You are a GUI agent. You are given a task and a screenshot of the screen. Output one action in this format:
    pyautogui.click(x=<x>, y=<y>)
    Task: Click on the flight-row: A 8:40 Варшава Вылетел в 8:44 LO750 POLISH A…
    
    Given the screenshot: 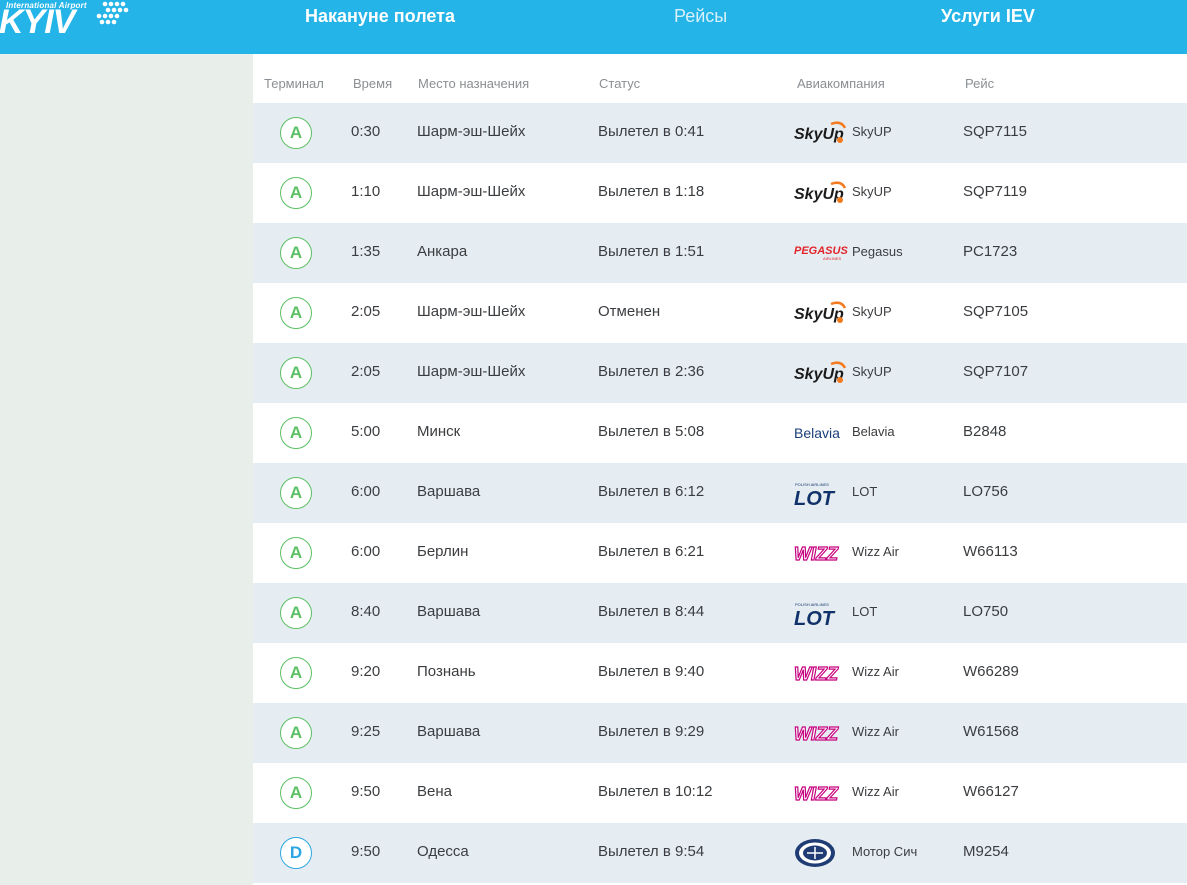 What is the action you would take?
    pyautogui.click(x=720, y=613)
    